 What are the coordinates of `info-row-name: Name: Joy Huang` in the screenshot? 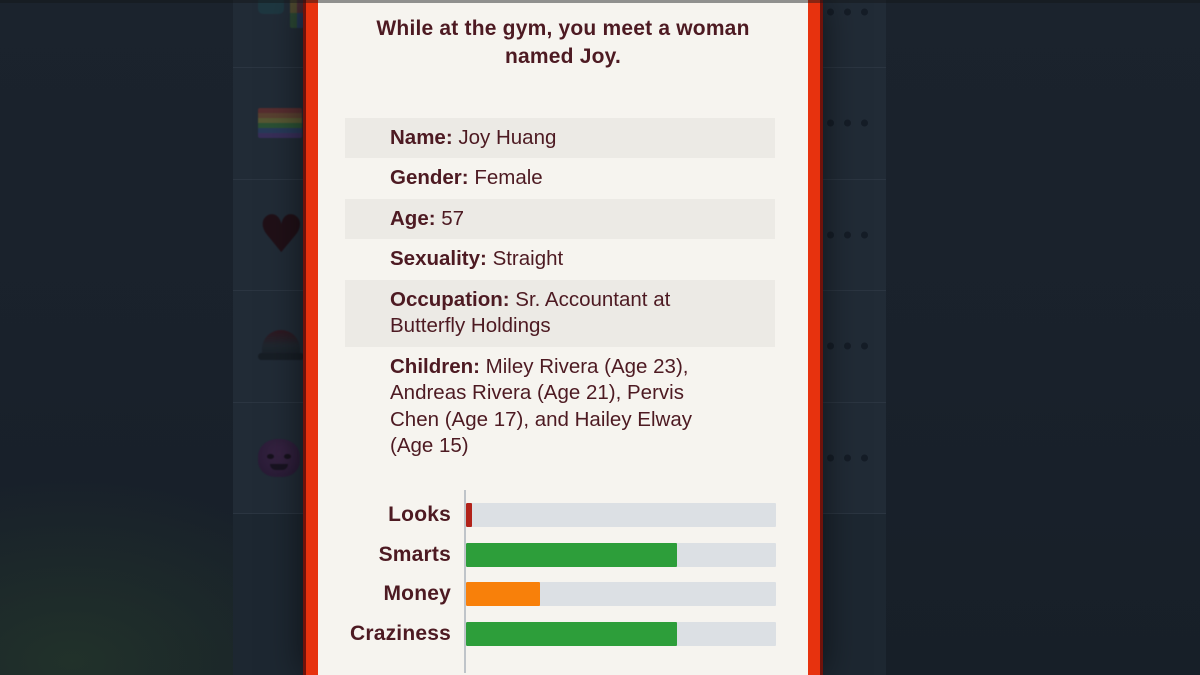 It's located at (560, 138).